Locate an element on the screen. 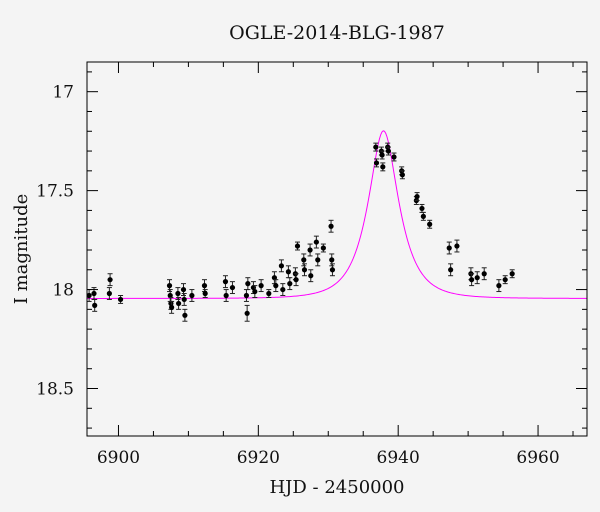 The height and width of the screenshot is (512, 600). y-tick-label: 18.5 is located at coordinates (55, 390).